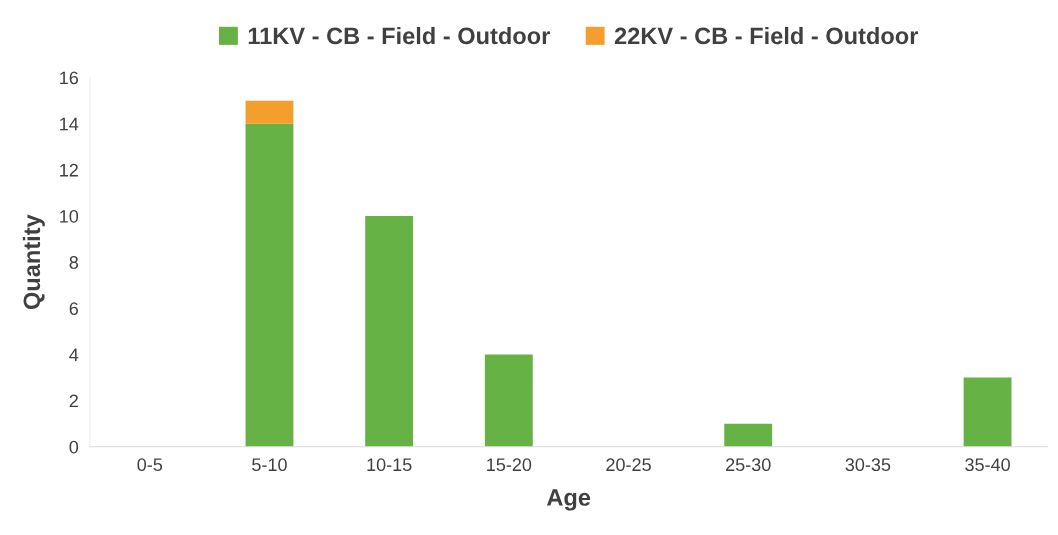 Image resolution: width=1058 pixels, height=535 pixels. Describe the element at coordinates (509, 465) in the screenshot. I see `x-tick-label: 15-20` at that location.